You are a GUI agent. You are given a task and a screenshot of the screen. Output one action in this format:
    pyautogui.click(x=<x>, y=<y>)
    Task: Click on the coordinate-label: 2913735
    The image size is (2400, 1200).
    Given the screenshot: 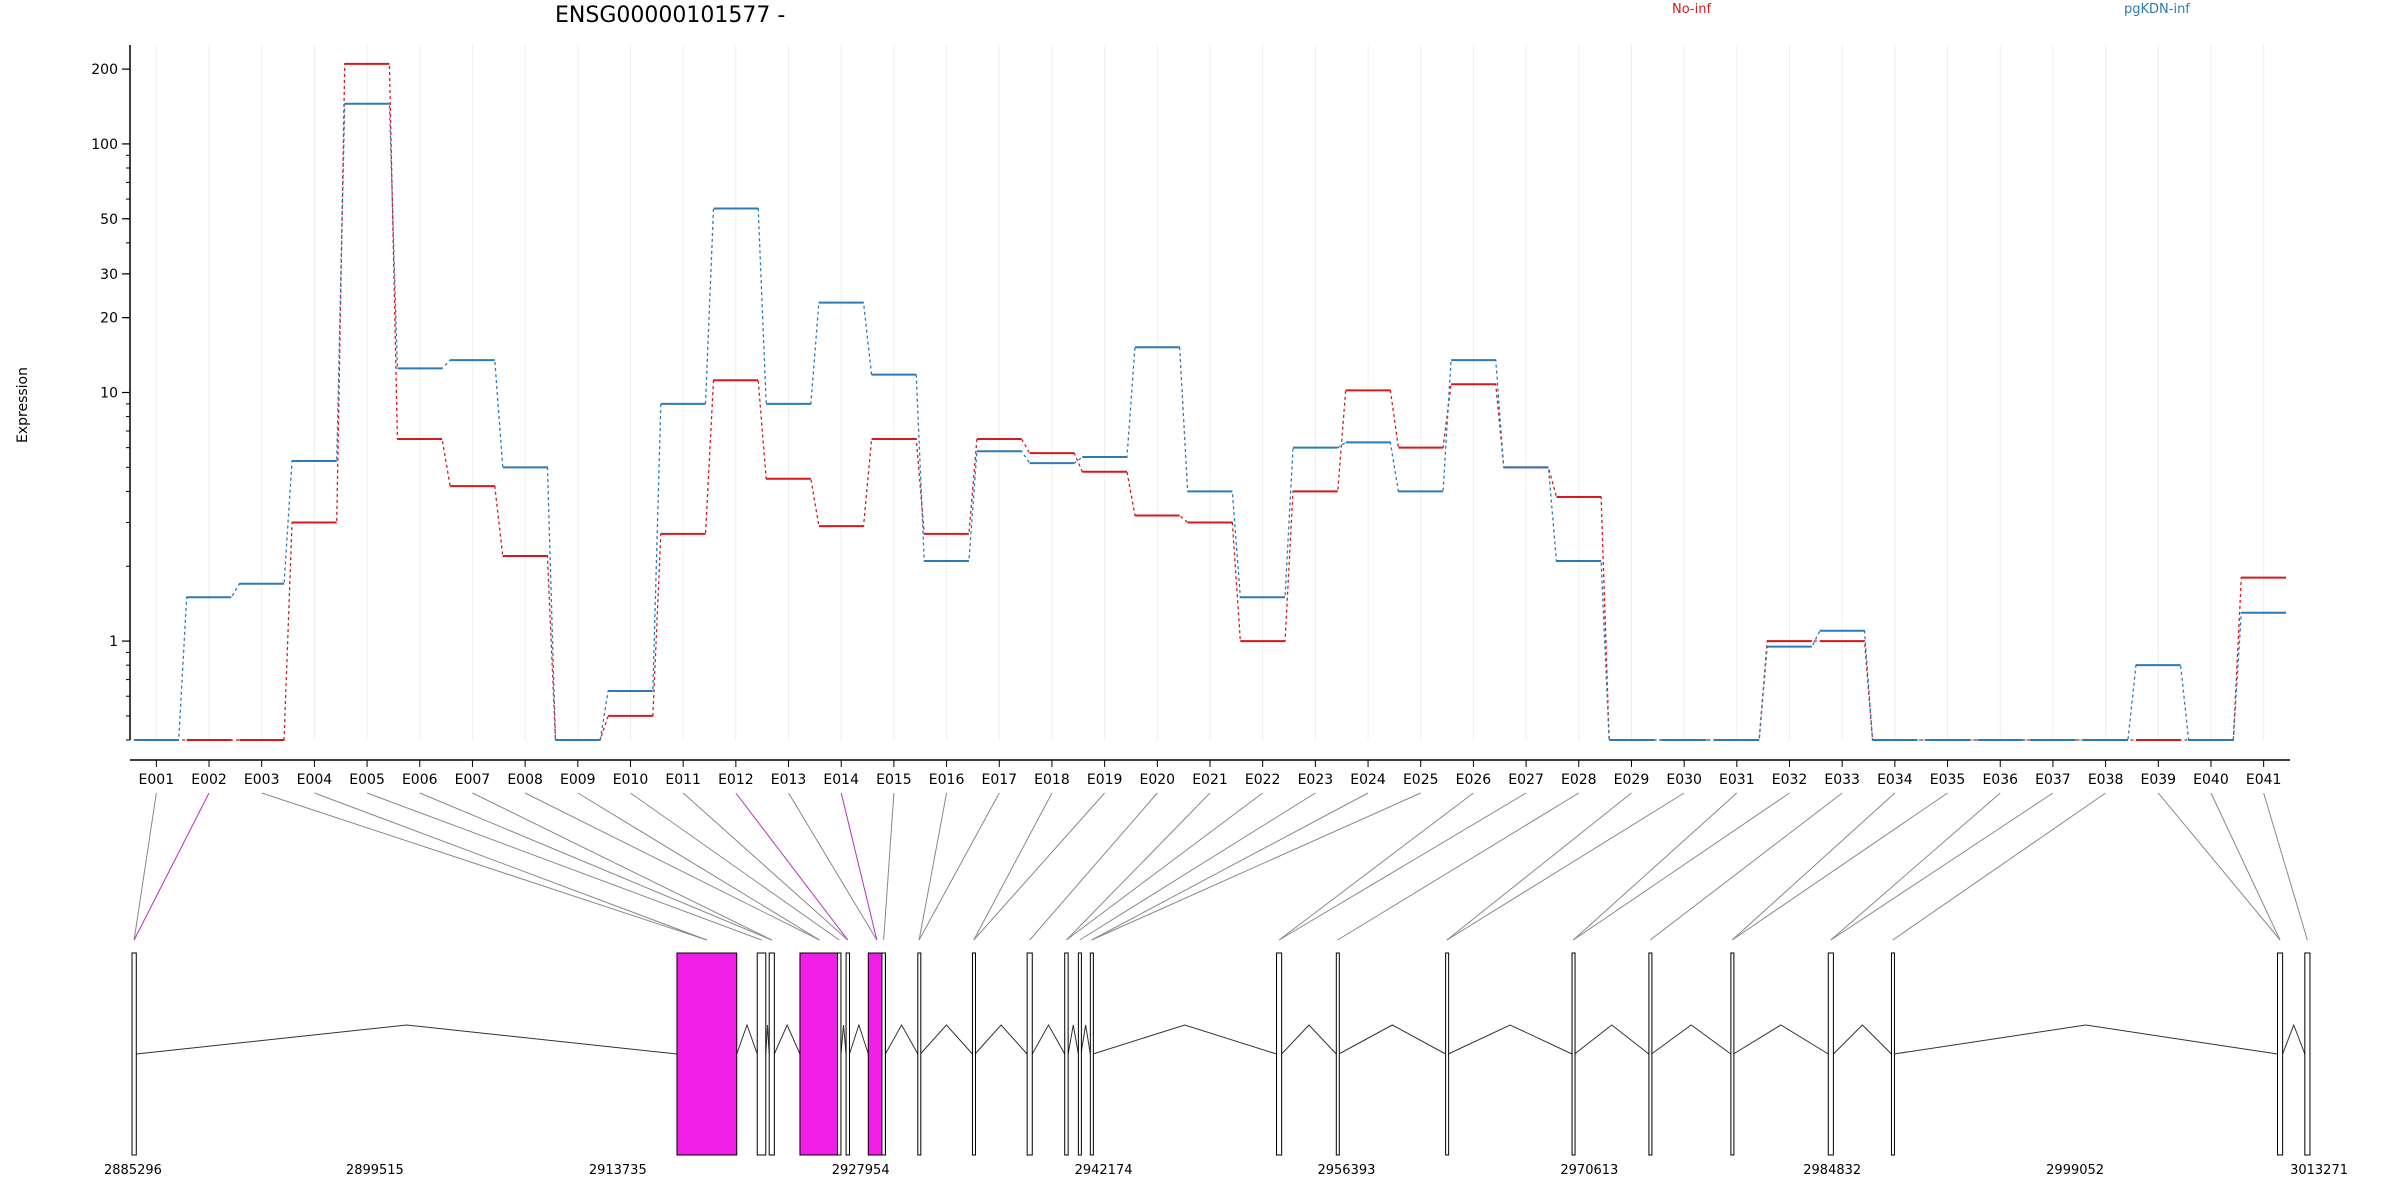 What is the action you would take?
    pyautogui.click(x=618, y=1170)
    